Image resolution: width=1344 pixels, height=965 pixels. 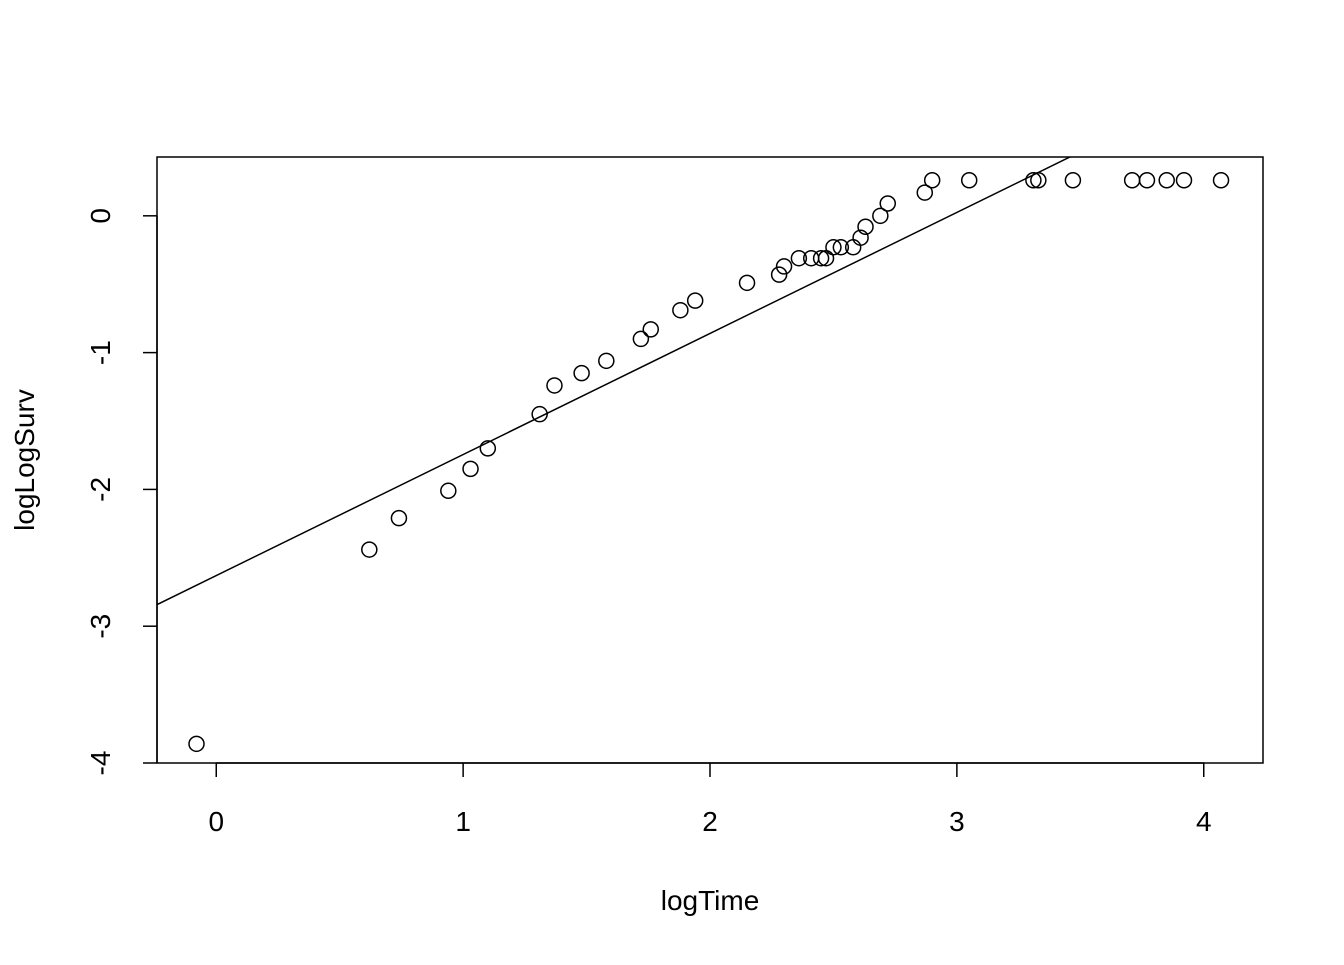 What do you see at coordinates (121, 492) in the screenshot?
I see `y-axis: -4 -3 -2 -1 0` at bounding box center [121, 492].